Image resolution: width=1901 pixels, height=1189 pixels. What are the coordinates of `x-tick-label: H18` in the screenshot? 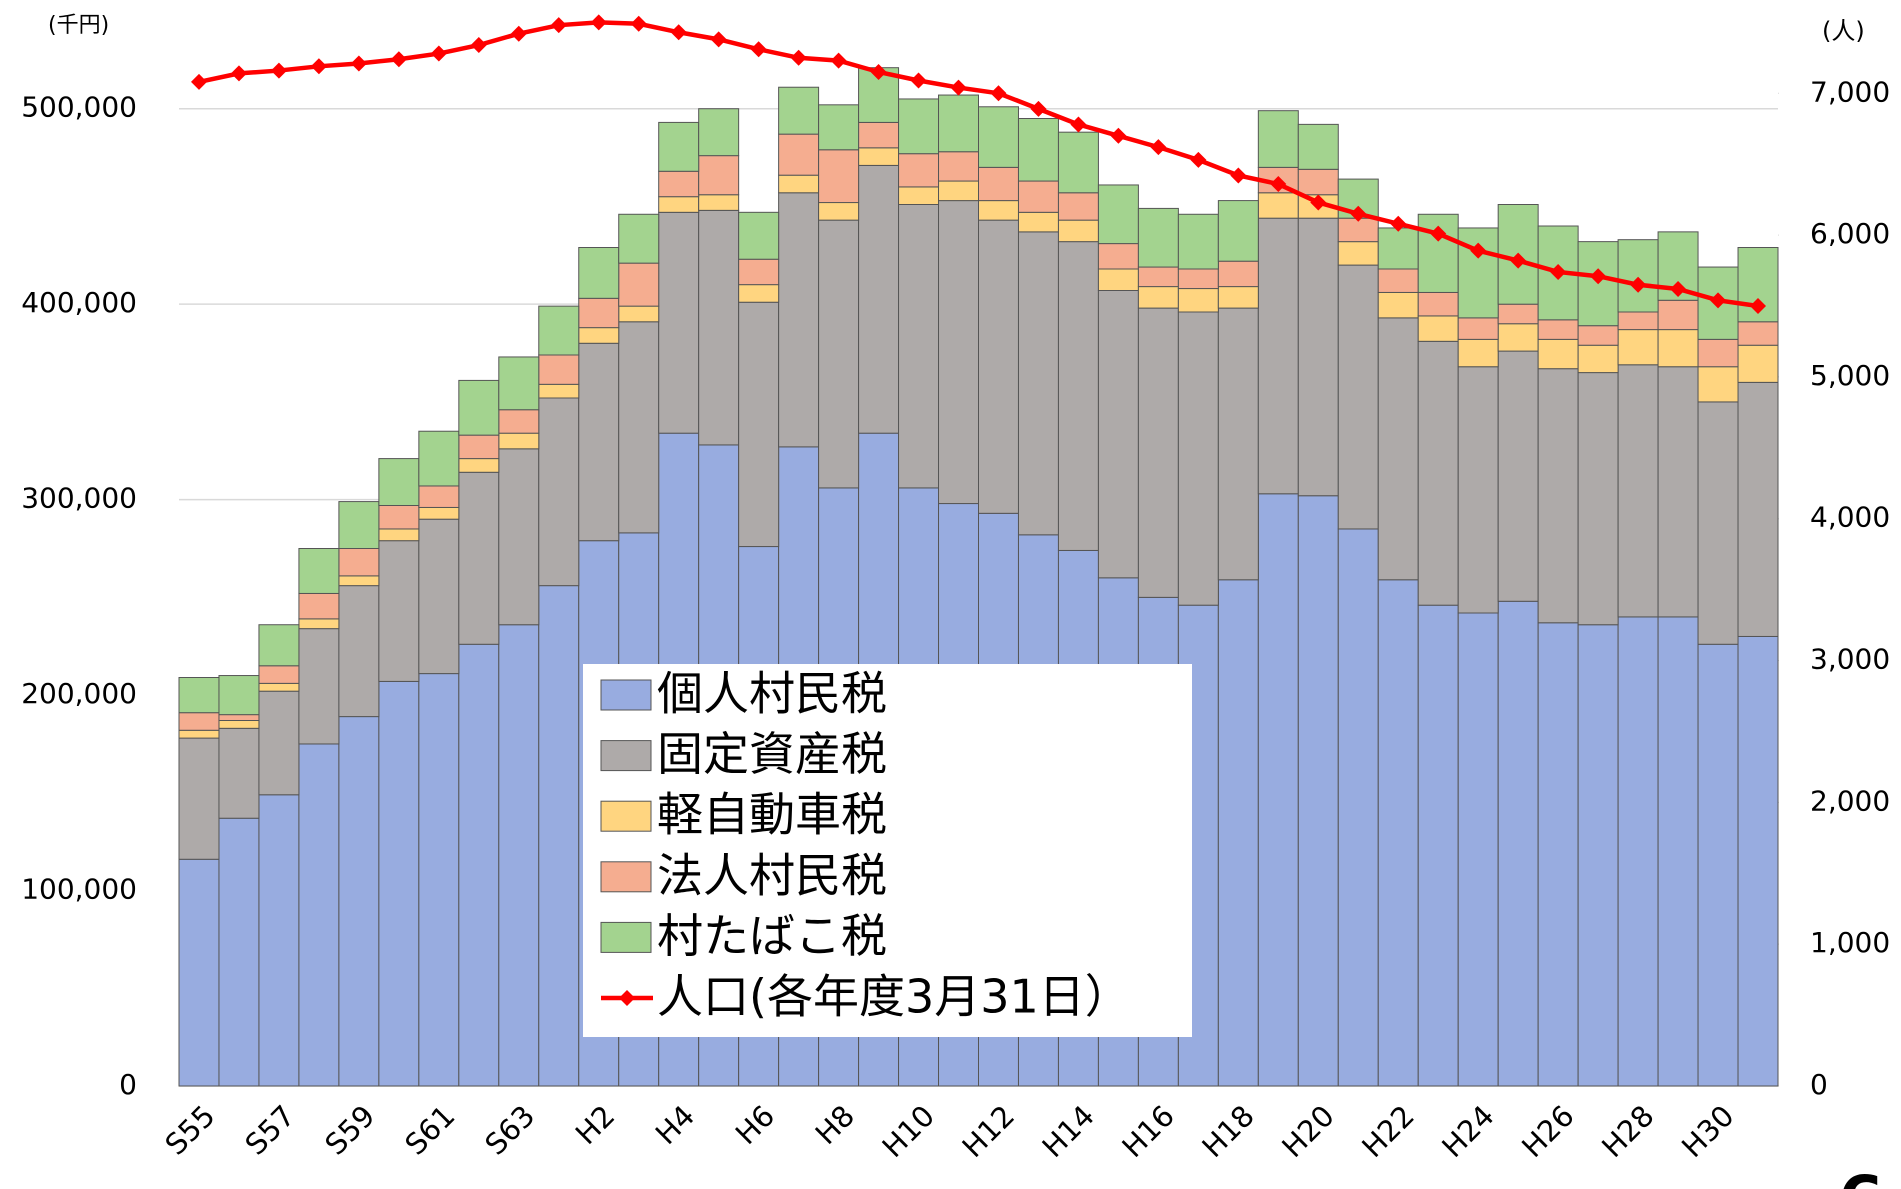 It's located at (1228, 1132).